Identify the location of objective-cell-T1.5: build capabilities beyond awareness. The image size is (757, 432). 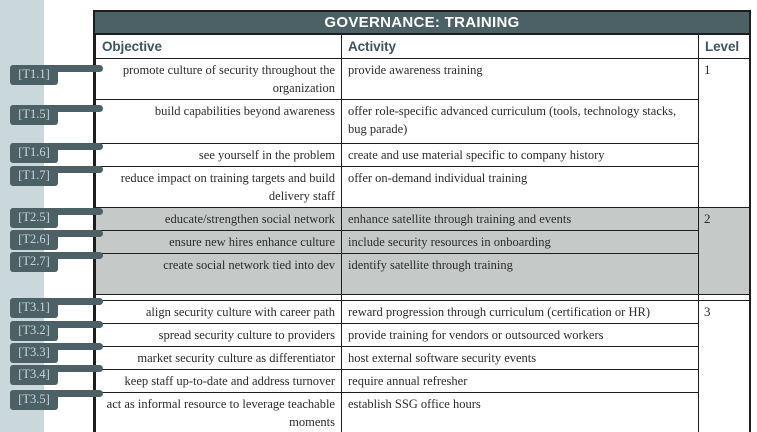
(218, 121).